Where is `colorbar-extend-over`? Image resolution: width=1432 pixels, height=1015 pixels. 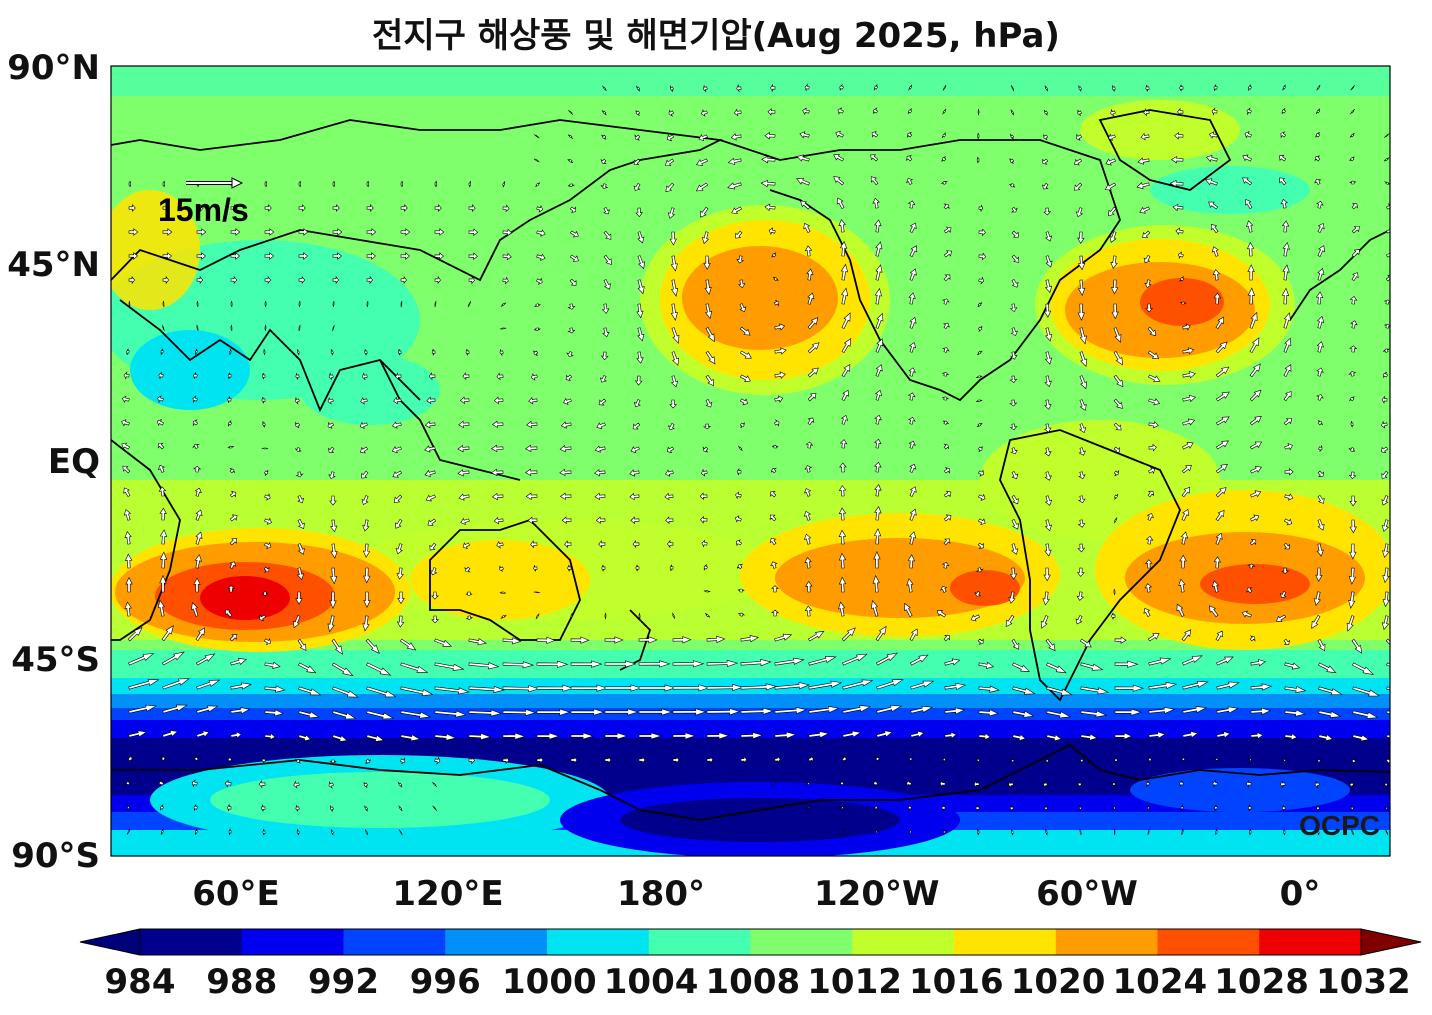 colorbar-extend-over is located at coordinates (1391, 942).